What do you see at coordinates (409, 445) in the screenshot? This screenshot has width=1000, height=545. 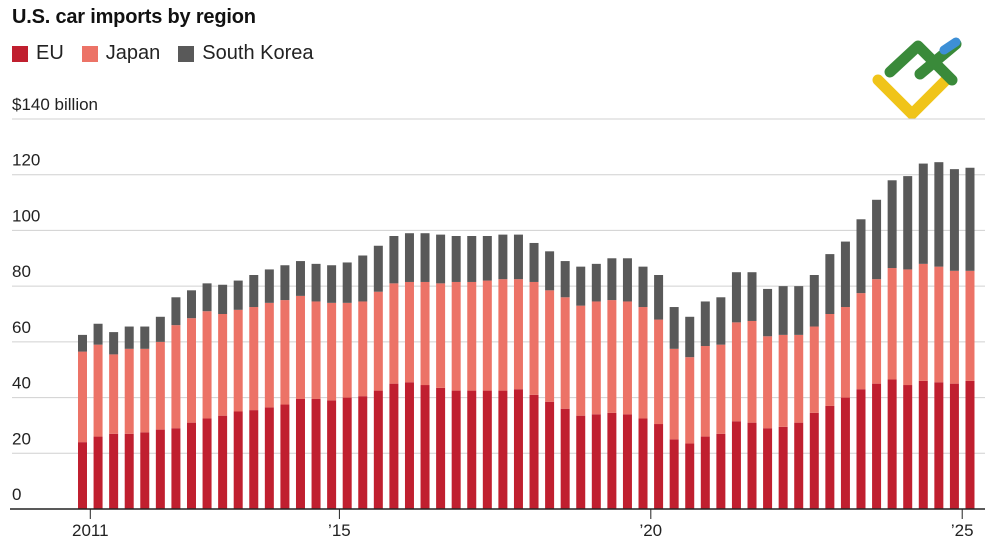 I see `bar-eu: 2016 Q1 EU` at bounding box center [409, 445].